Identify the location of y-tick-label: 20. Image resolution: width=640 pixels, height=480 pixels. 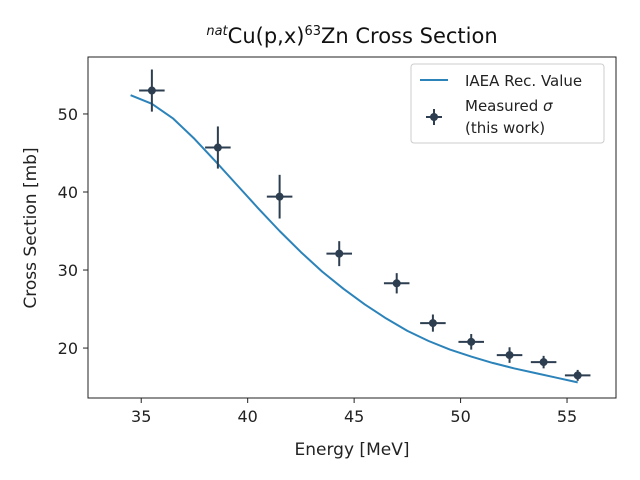
(68, 348).